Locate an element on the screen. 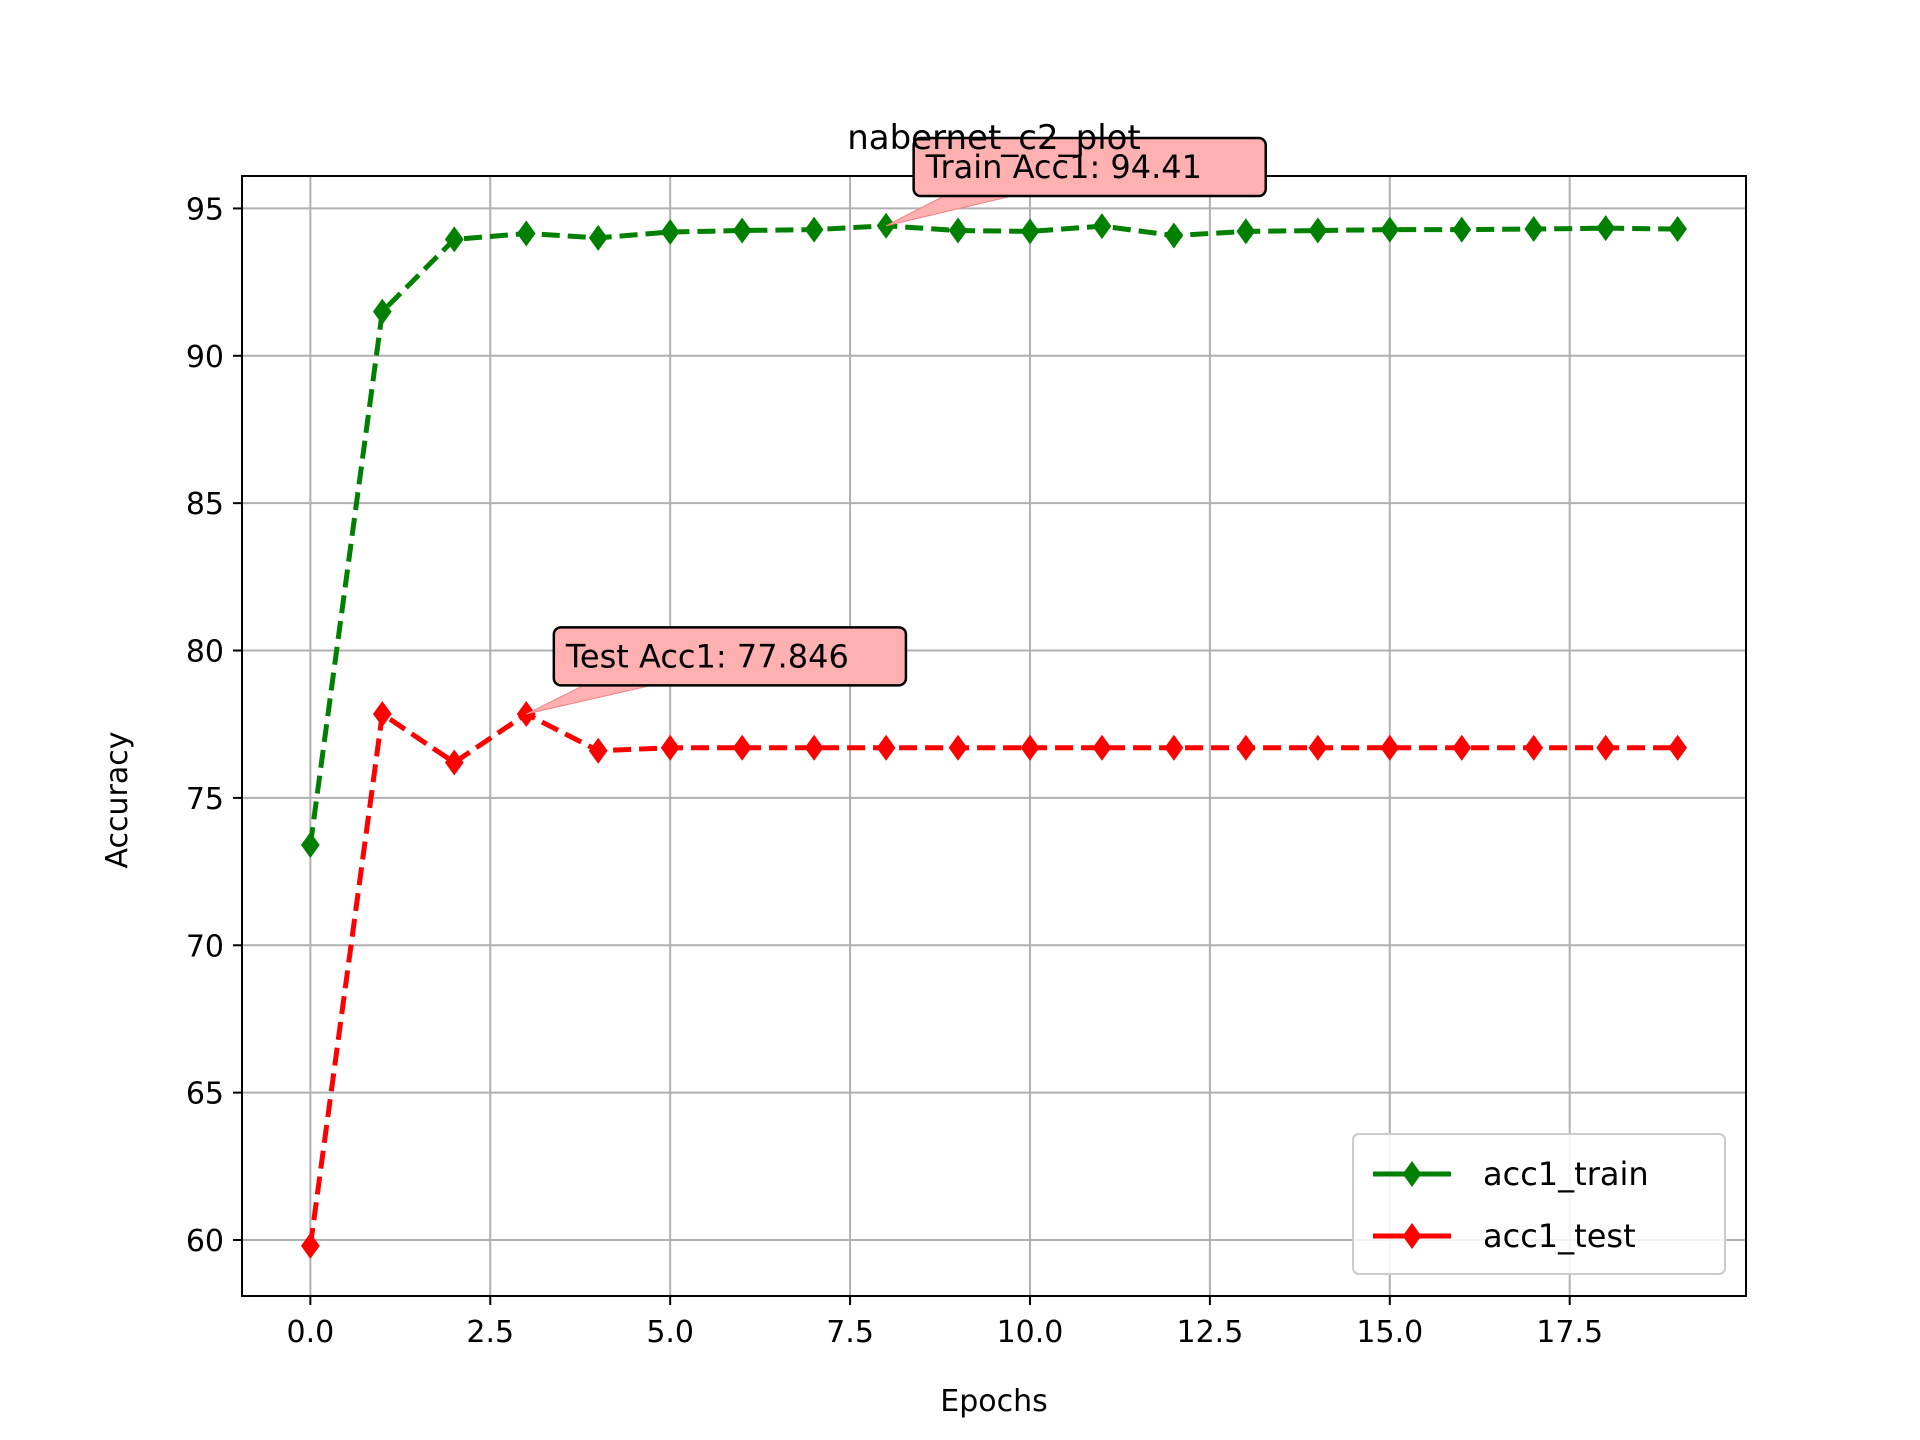  annotation-label: Test Acc1: 77.846 is located at coordinates (707, 656).